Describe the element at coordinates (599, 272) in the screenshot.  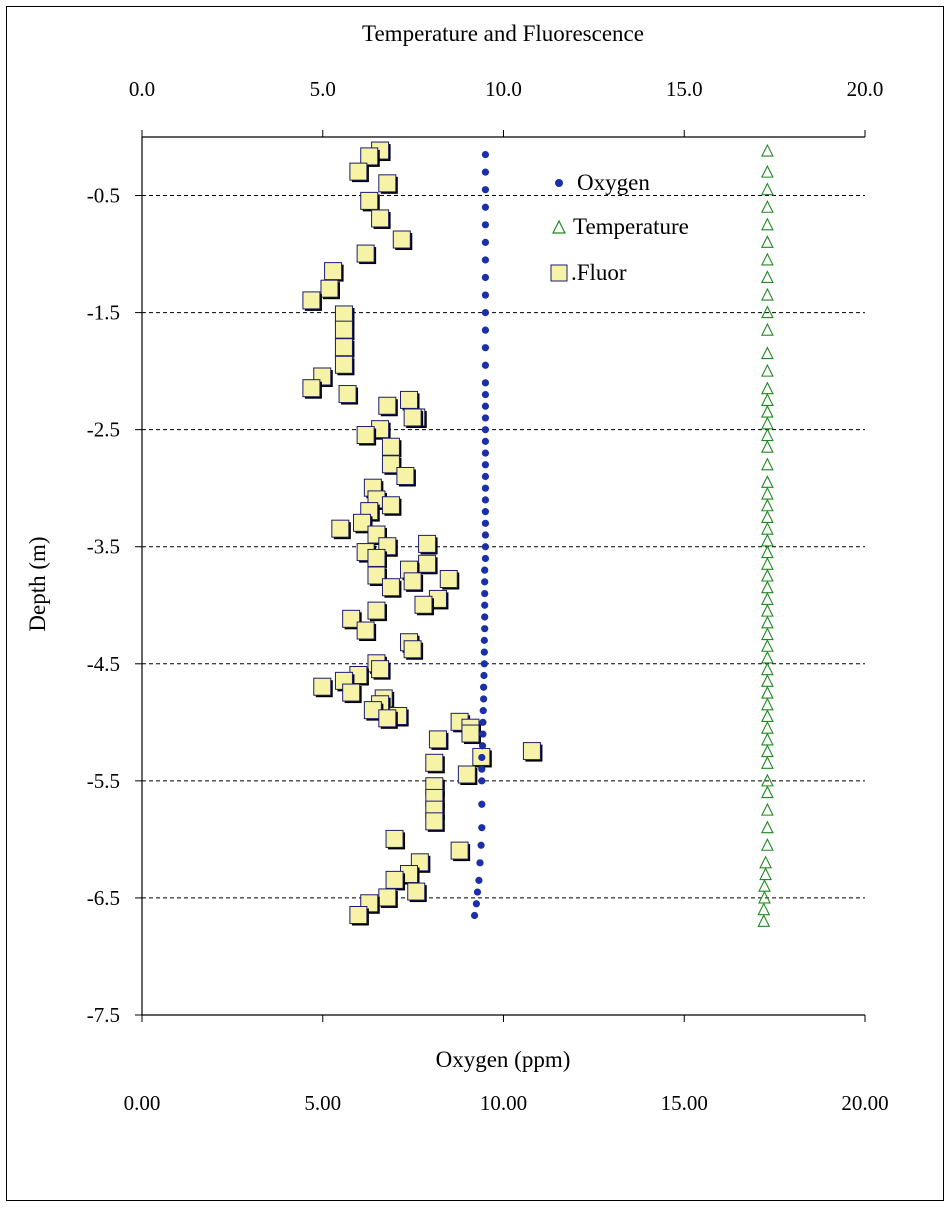
I see `legend-fluor-label: .Fluor` at that location.